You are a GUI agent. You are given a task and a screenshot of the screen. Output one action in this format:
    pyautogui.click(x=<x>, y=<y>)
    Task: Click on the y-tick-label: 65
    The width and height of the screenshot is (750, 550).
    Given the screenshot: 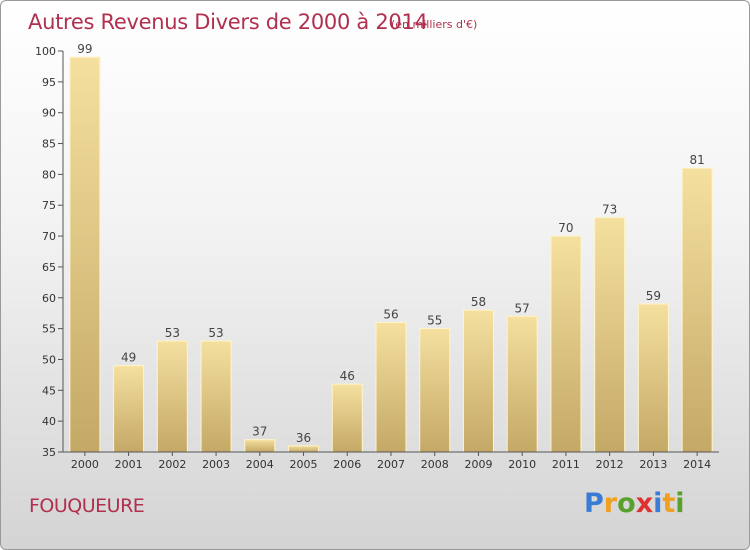 What is the action you would take?
    pyautogui.click(x=49, y=267)
    